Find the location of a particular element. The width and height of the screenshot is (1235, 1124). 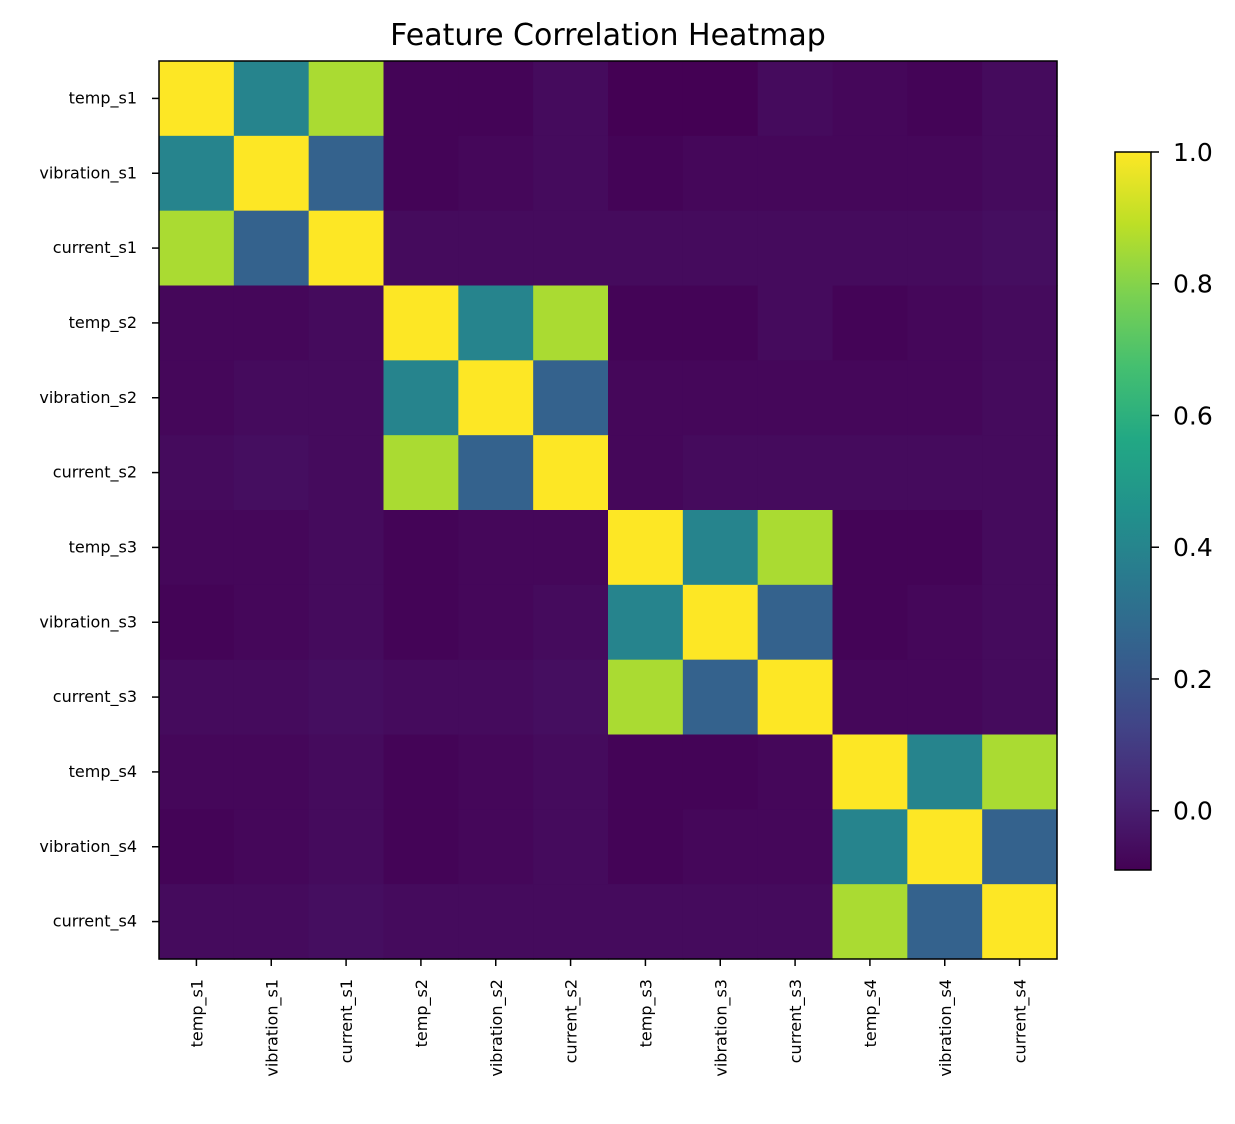

x-tick-label: temp_s3 is located at coordinates (646, 1013).